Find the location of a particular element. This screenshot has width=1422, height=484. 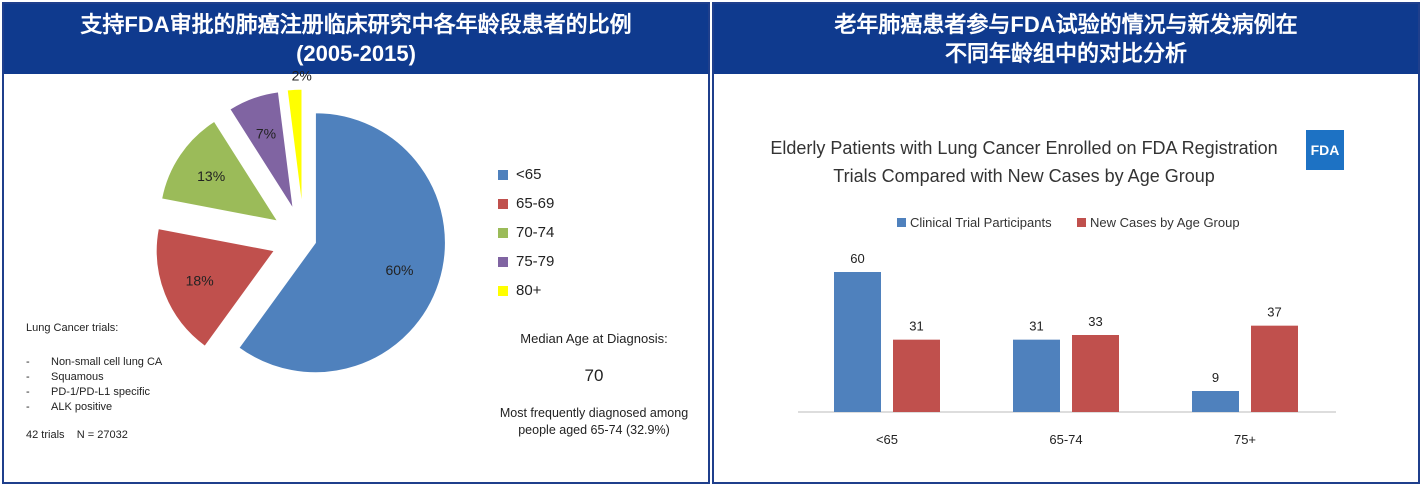

pie-label: 7% is located at coordinates (266, 133).